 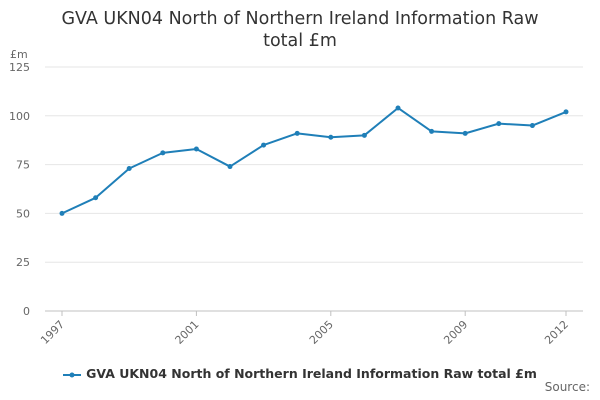 I want to click on x-axis: 1997 2001 2005 2009 2012, so click(x=304, y=329).